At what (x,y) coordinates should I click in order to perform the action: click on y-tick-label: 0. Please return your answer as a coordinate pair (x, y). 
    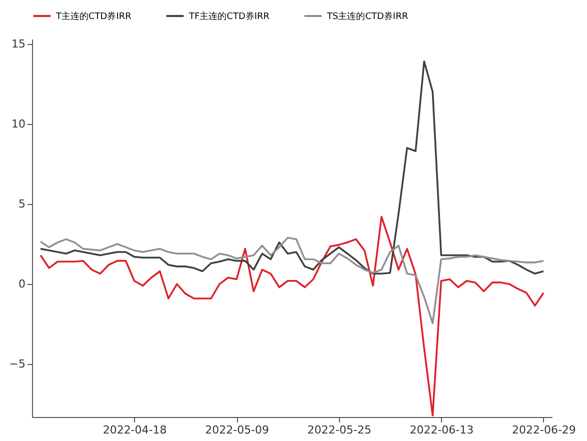
    Looking at the image, I should click on (22, 284).